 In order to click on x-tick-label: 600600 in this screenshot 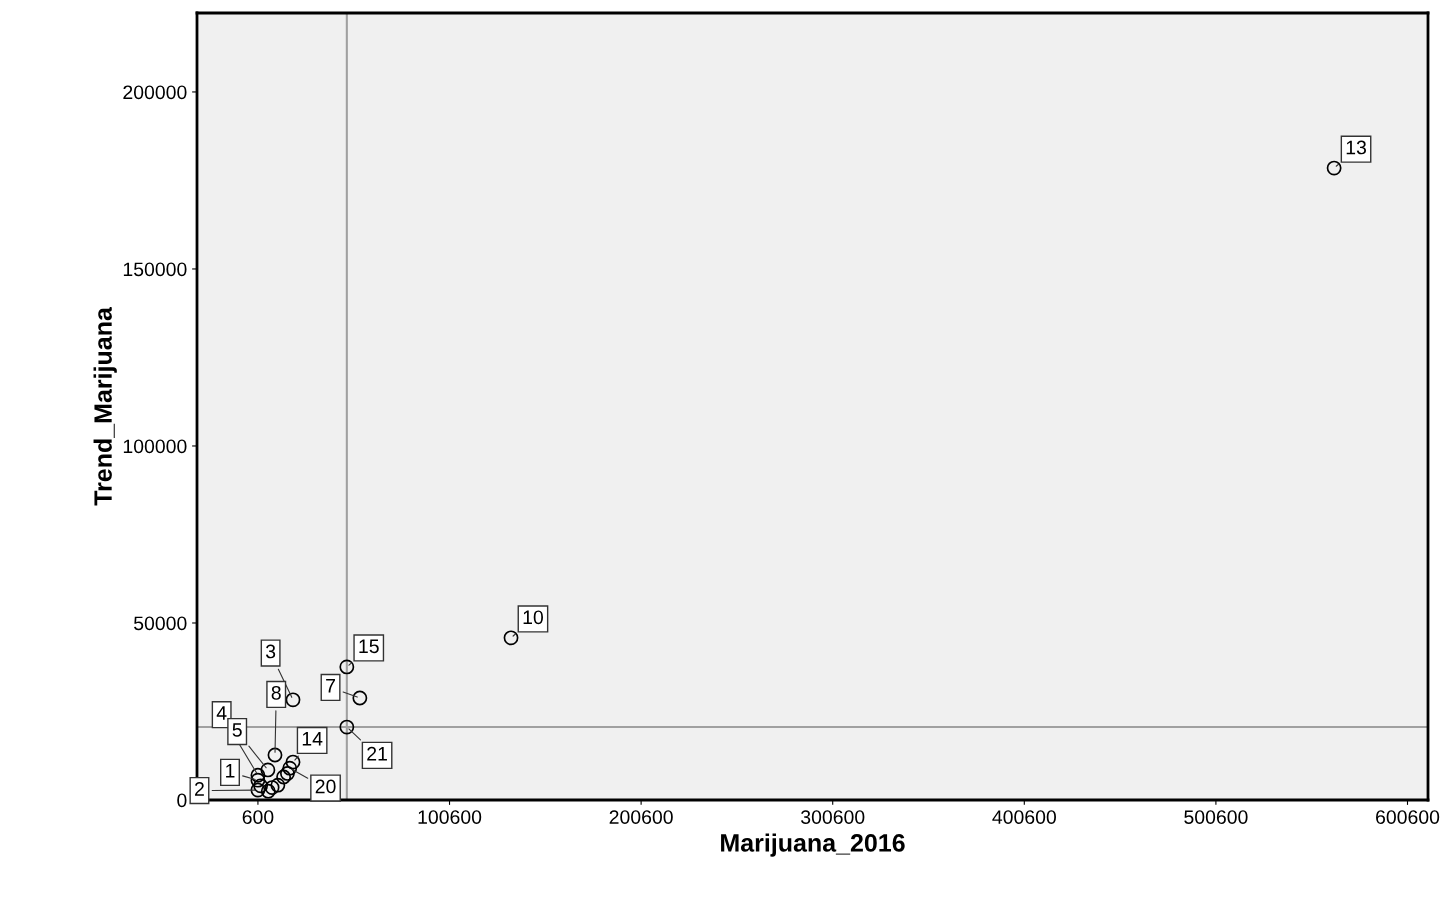, I will do `click(1408, 817)`.